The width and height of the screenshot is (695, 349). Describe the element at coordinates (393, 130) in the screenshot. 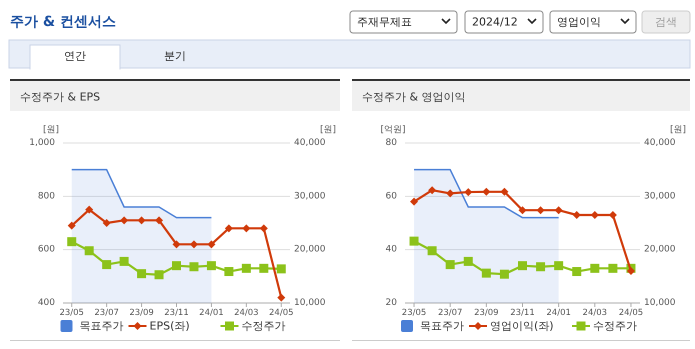

I see `y-axis-title: [억원]` at that location.